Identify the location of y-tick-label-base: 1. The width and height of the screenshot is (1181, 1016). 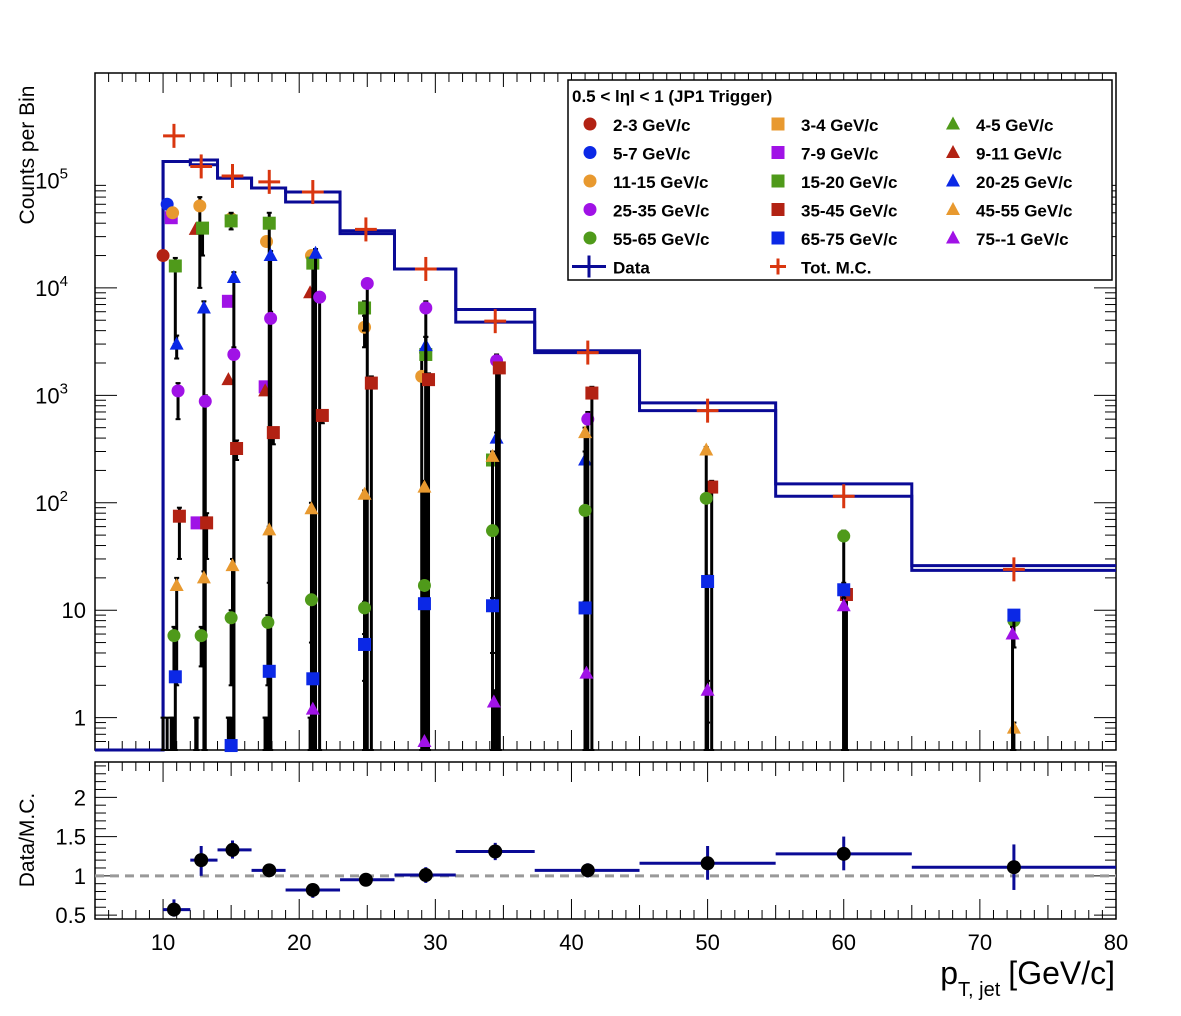
(80, 718).